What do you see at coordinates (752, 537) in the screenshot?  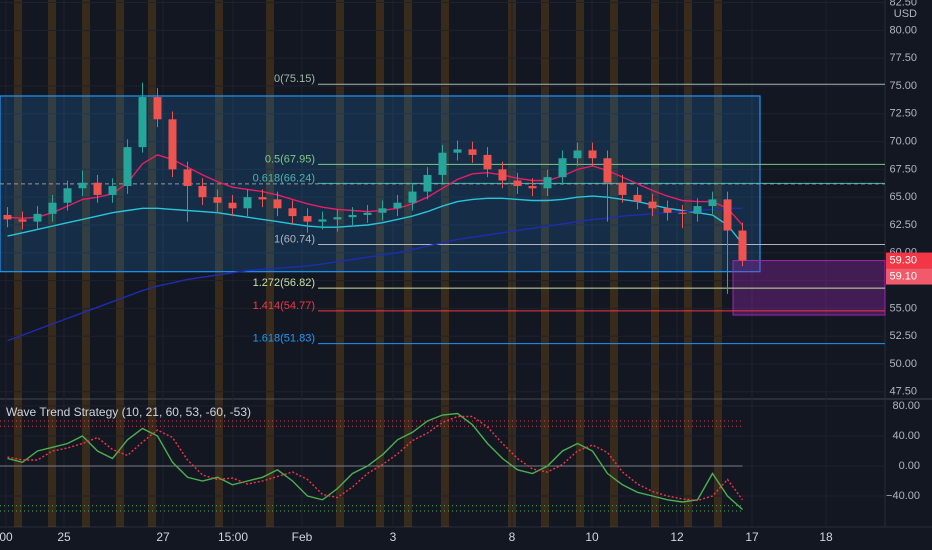 I see `x-tick-label: 17` at bounding box center [752, 537].